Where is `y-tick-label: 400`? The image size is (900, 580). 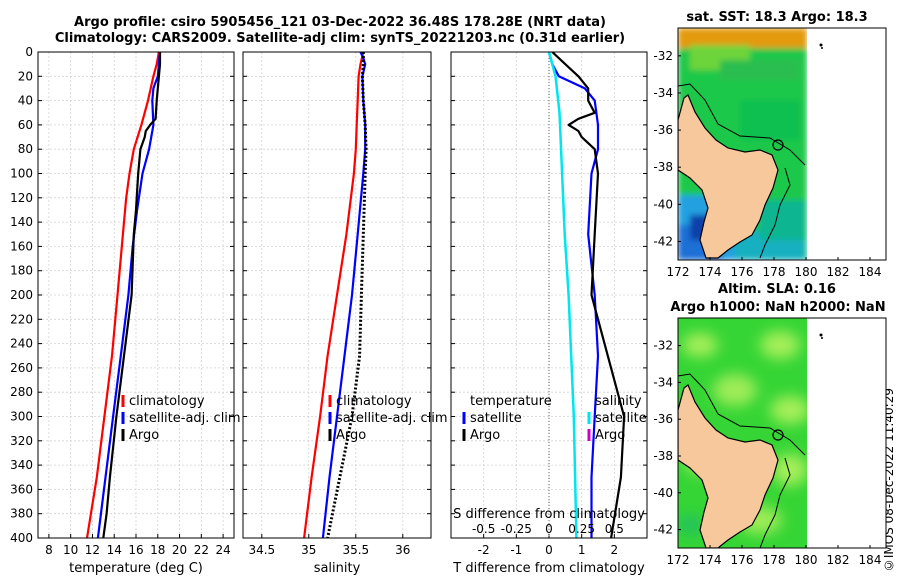
y-tick-label: 400 is located at coordinates (21, 538).